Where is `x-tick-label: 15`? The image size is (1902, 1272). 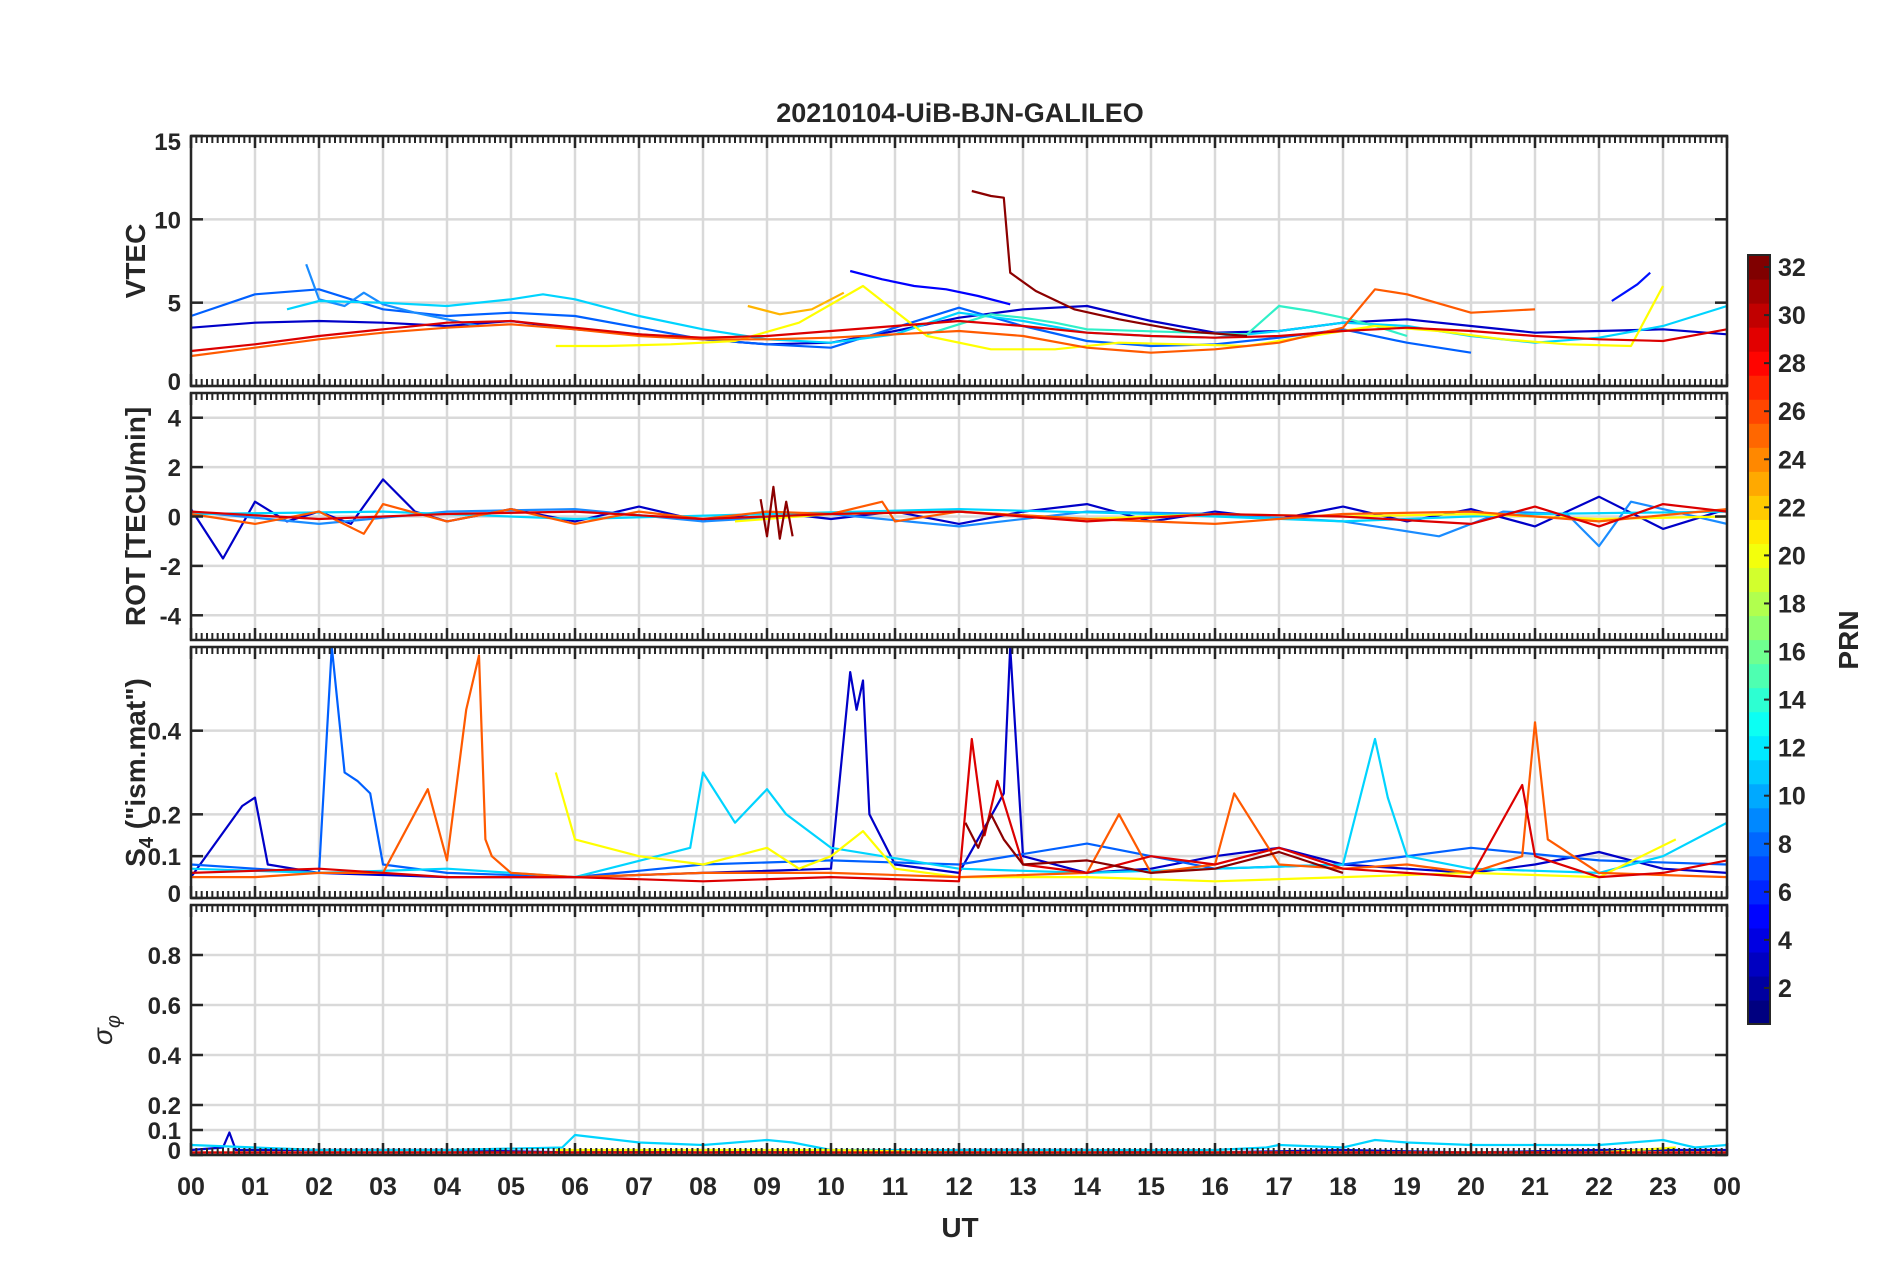
x-tick-label: 15 is located at coordinates (1151, 1187).